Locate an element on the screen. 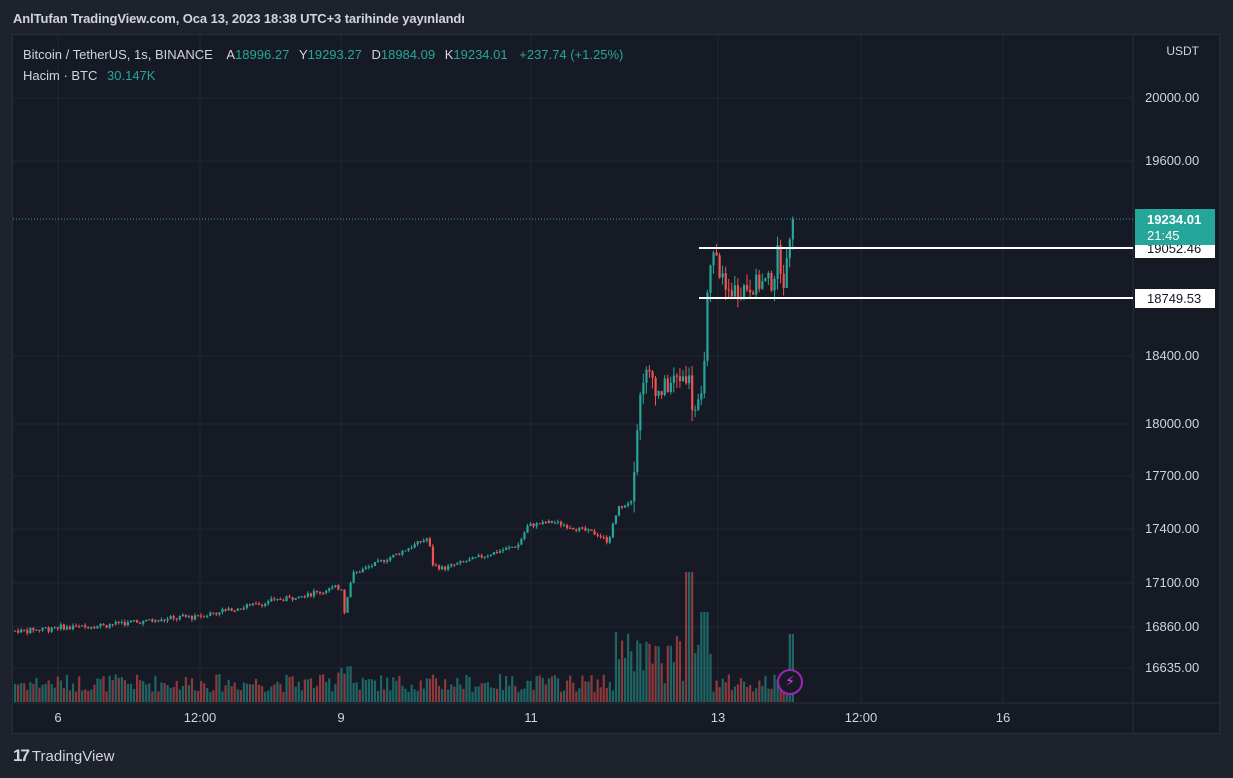 This screenshot has height=778, width=1233. tradingview-logo: 17 TradingView is located at coordinates (63, 756).